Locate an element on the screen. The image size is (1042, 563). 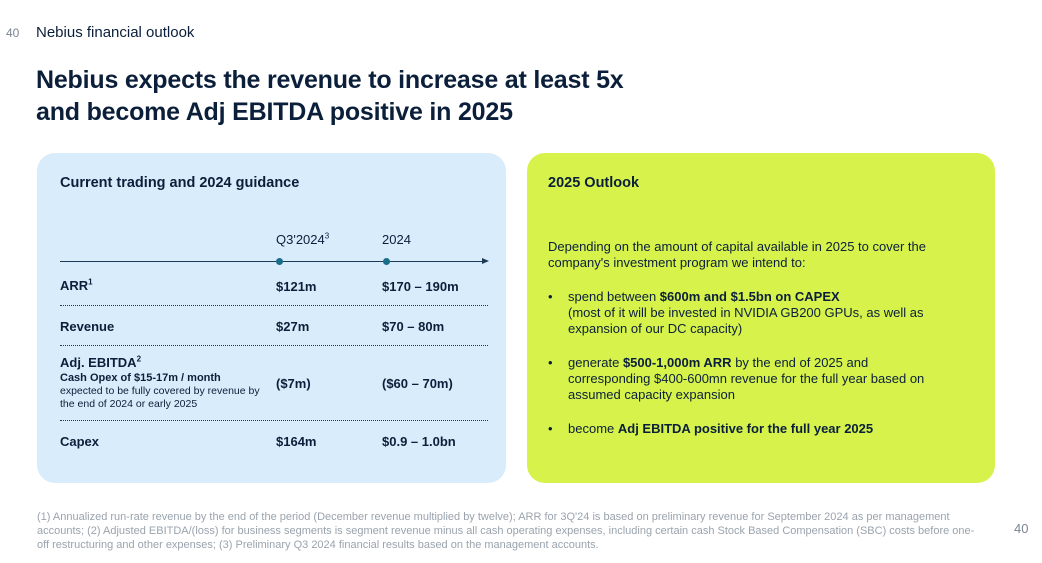
arr-2024-value: $170 – 190m is located at coordinates (420, 286).